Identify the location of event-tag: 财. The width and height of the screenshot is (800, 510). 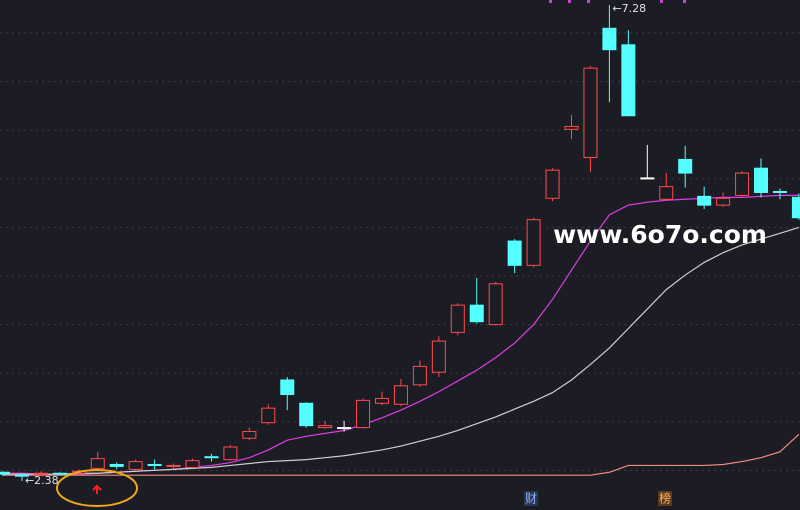
(531, 499).